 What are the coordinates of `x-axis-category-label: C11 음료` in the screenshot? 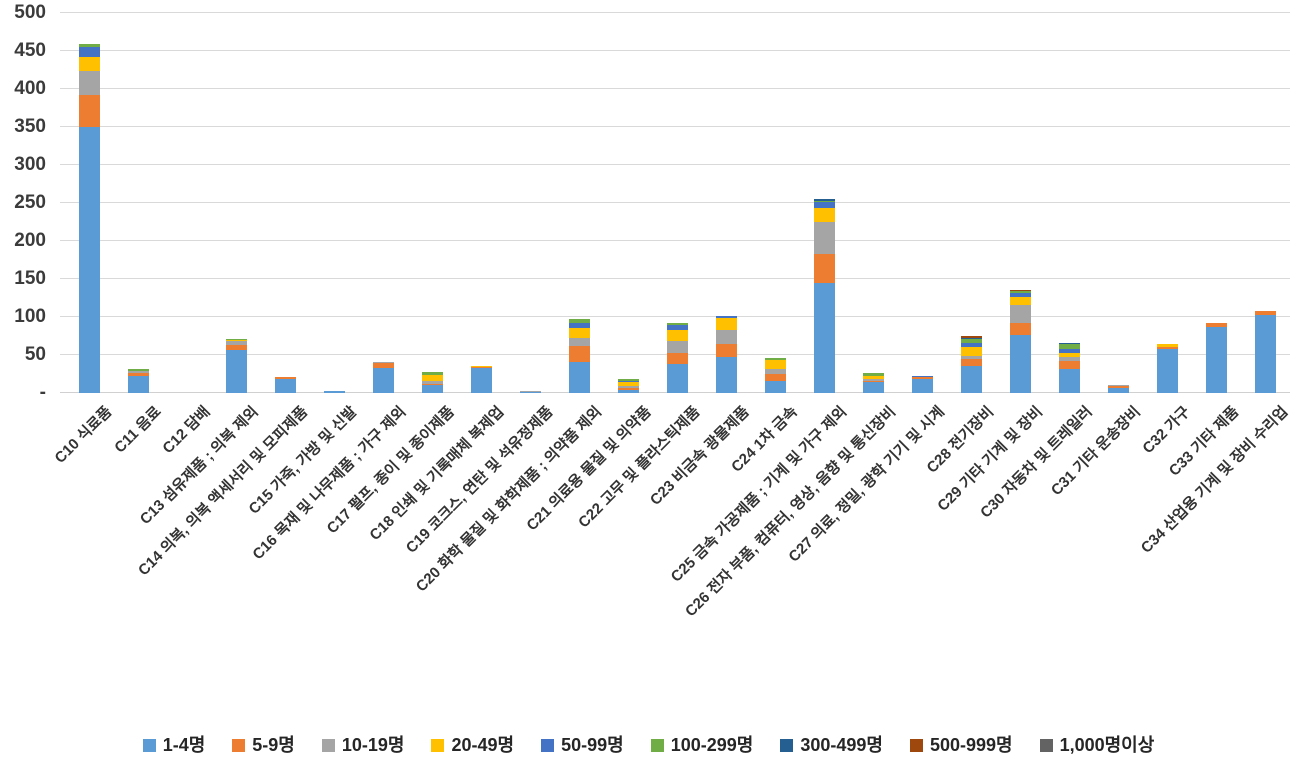 It's located at (137, 430).